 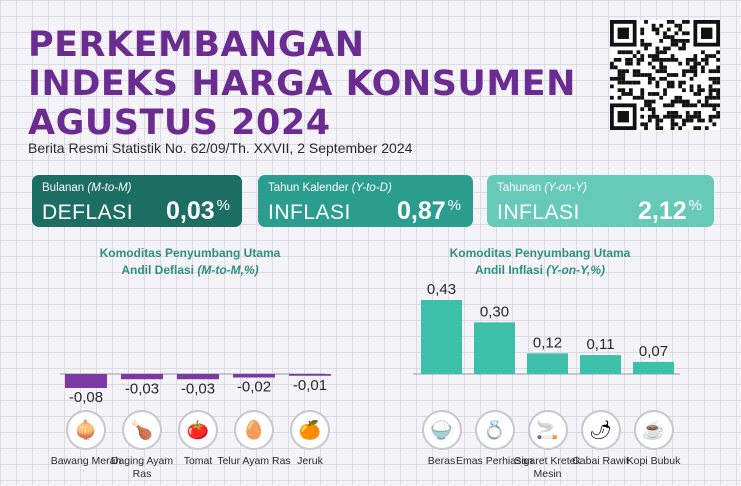 What do you see at coordinates (371, 188) in the screenshot?
I see `ytd-card-label-period: (Y-to-D)` at bounding box center [371, 188].